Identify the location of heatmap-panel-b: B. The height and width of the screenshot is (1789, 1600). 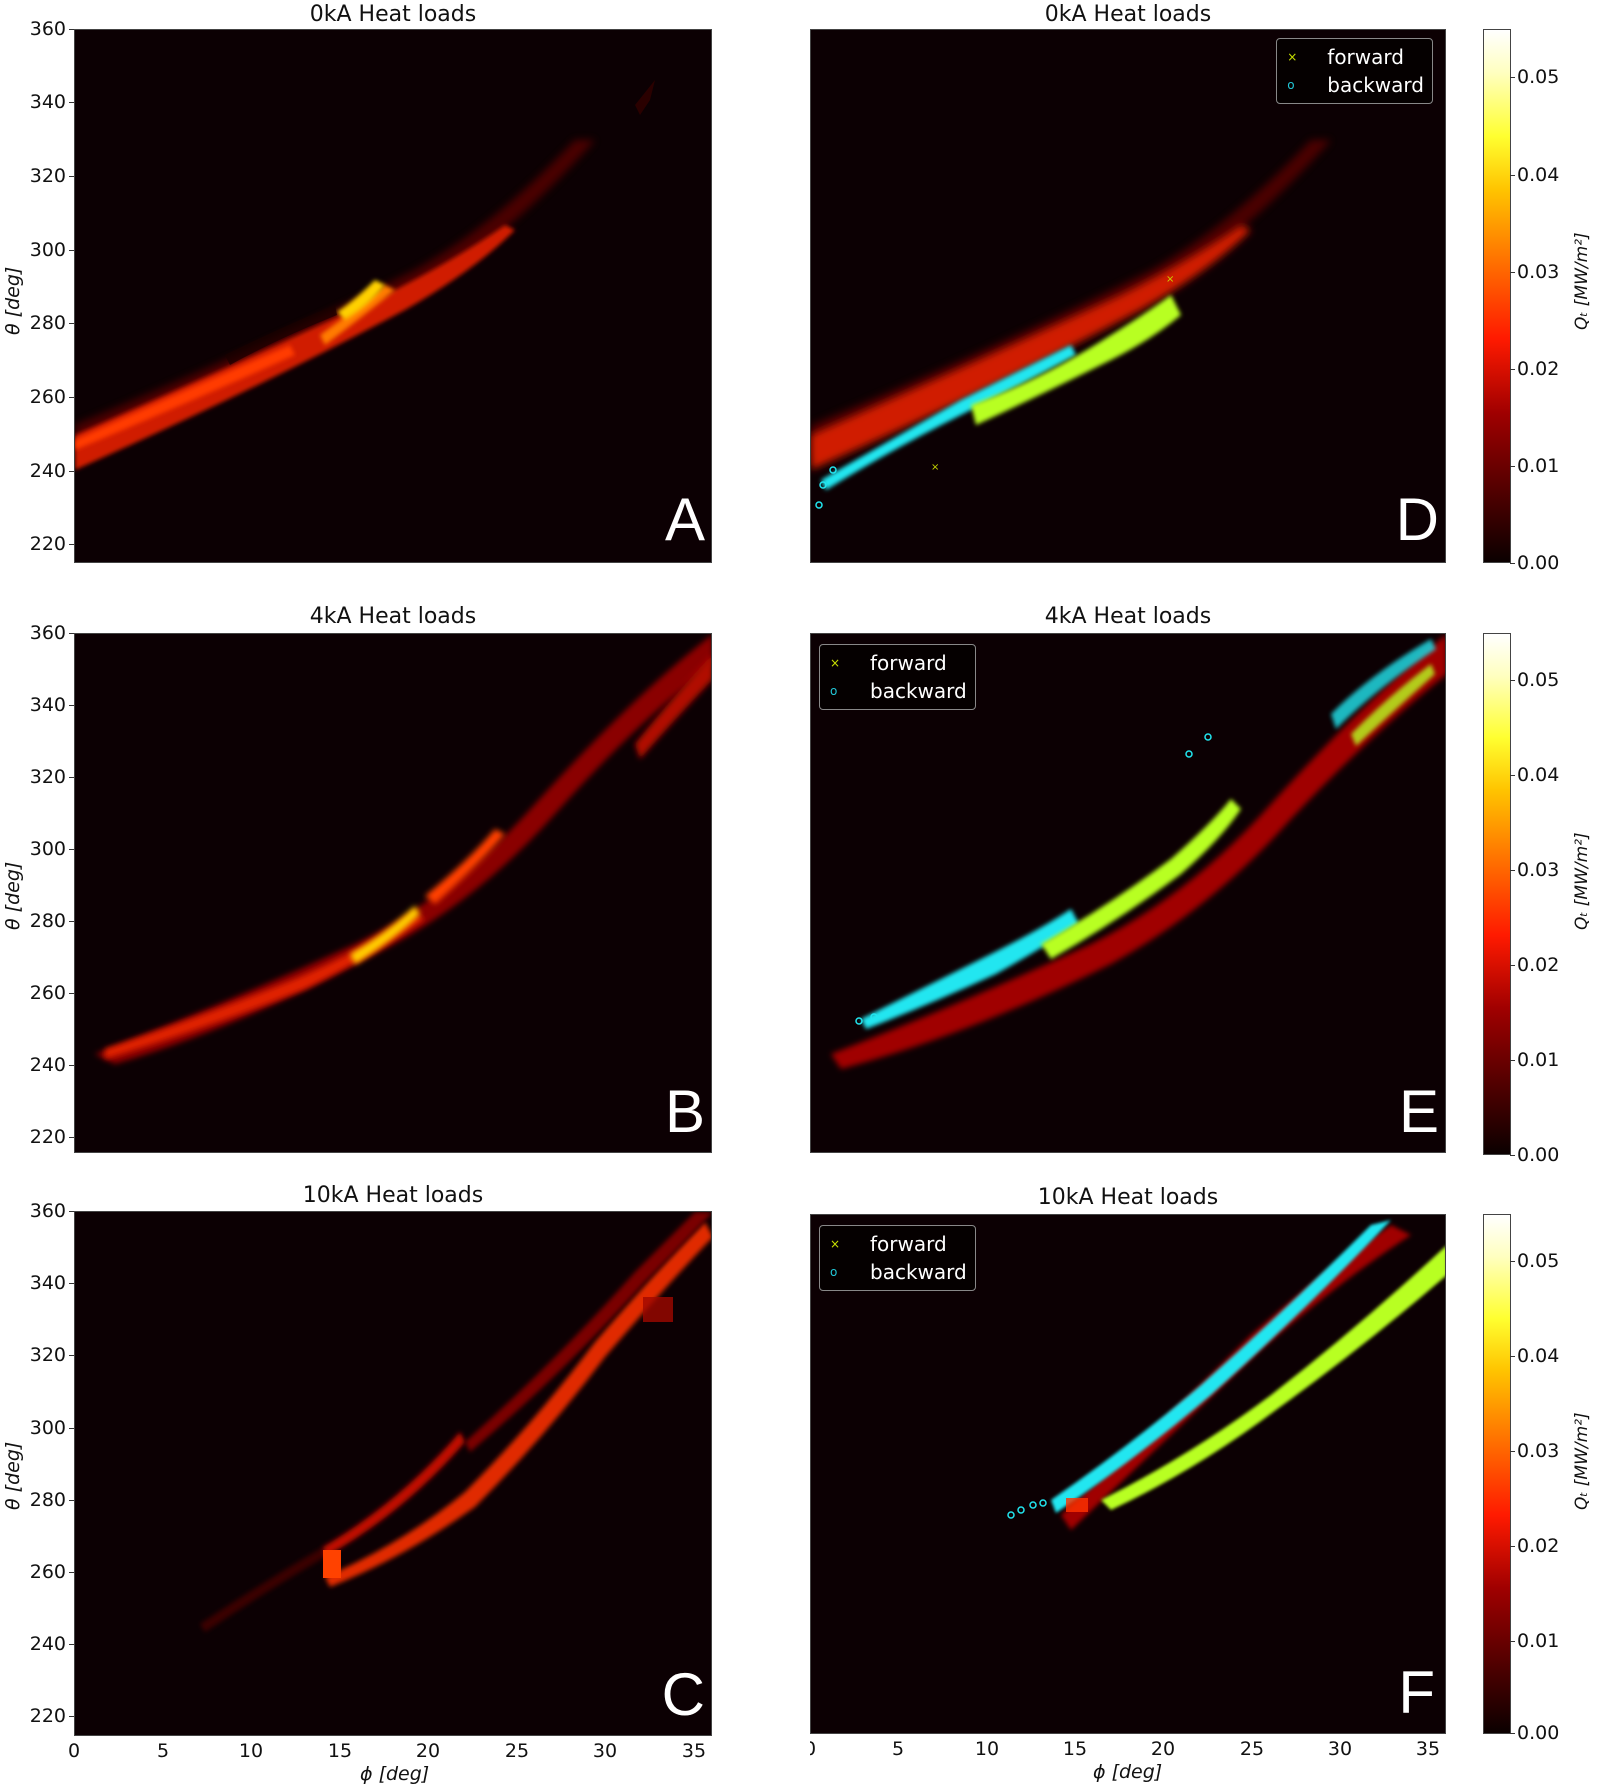
(393, 893).